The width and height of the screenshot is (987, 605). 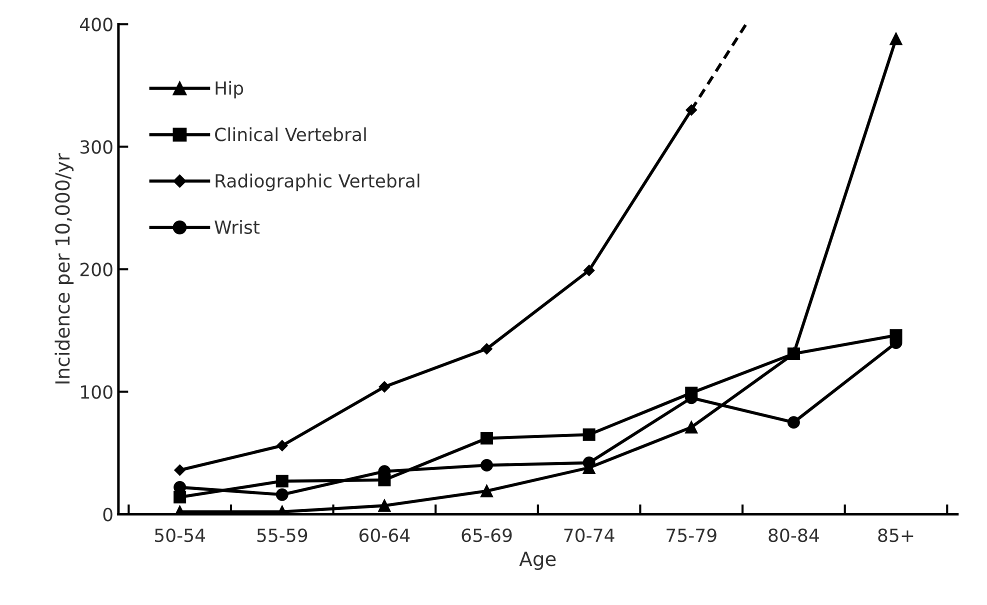 I want to click on x-tick-label: 70-74, so click(x=589, y=535).